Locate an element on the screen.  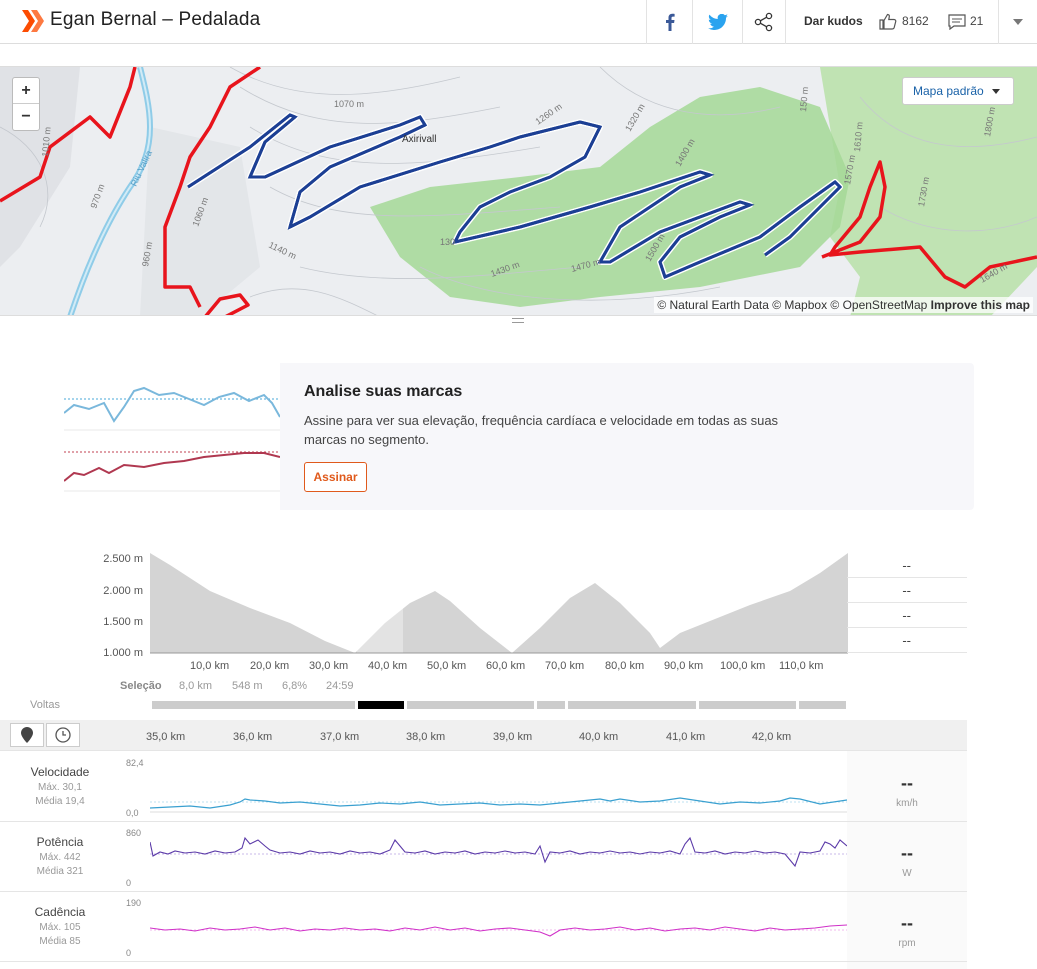
improve-map-link: Improve this map is located at coordinates (980, 305).